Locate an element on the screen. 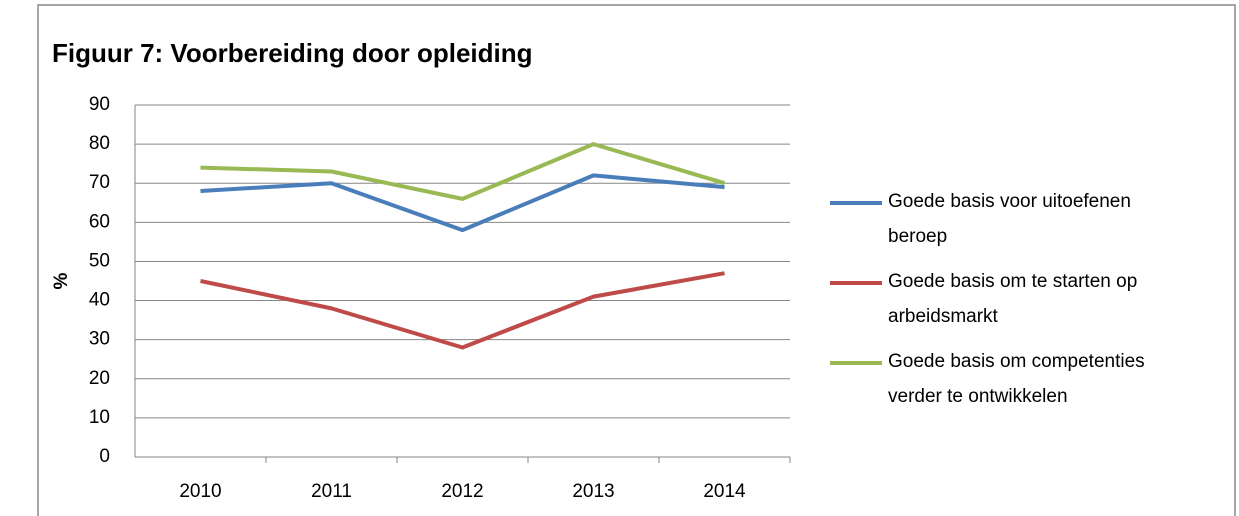 The width and height of the screenshot is (1239, 516). x-tick-label: 2013 is located at coordinates (593, 491).